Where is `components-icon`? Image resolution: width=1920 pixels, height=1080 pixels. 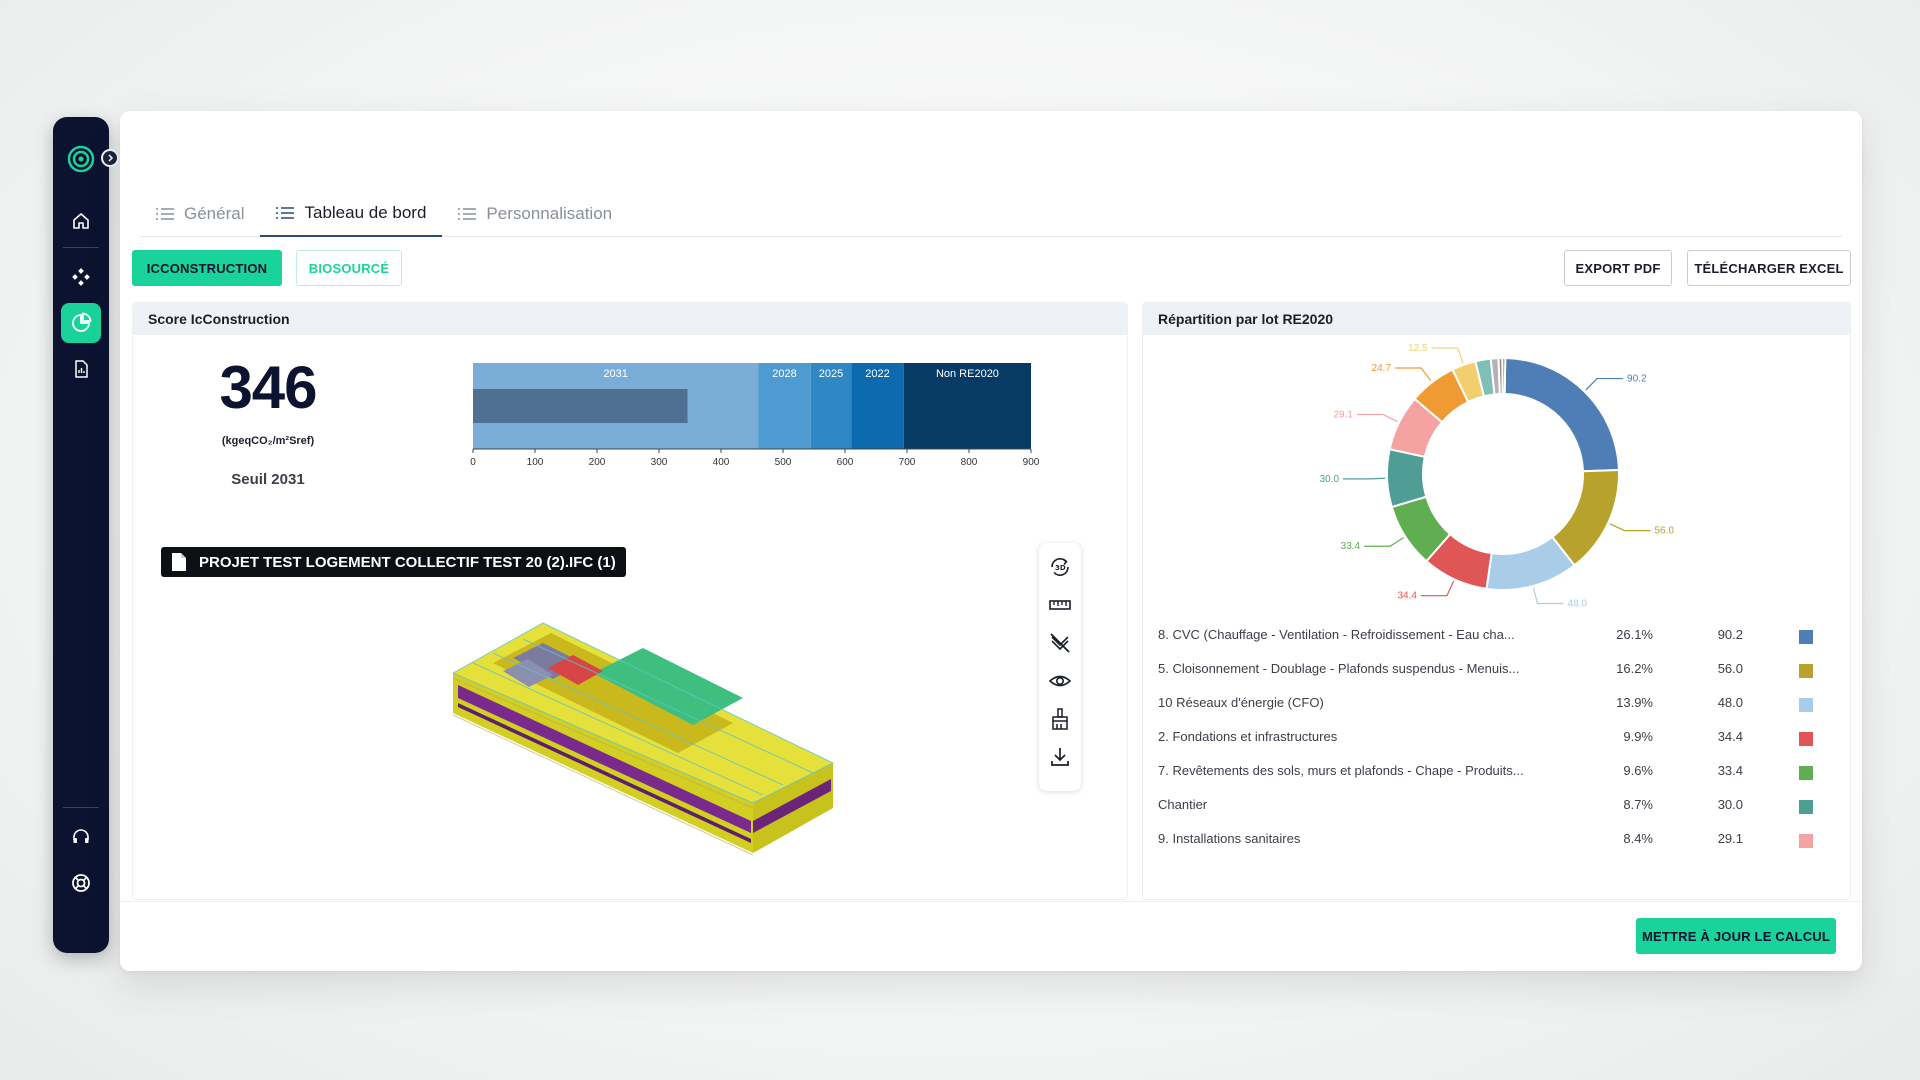
components-icon is located at coordinates (81, 277).